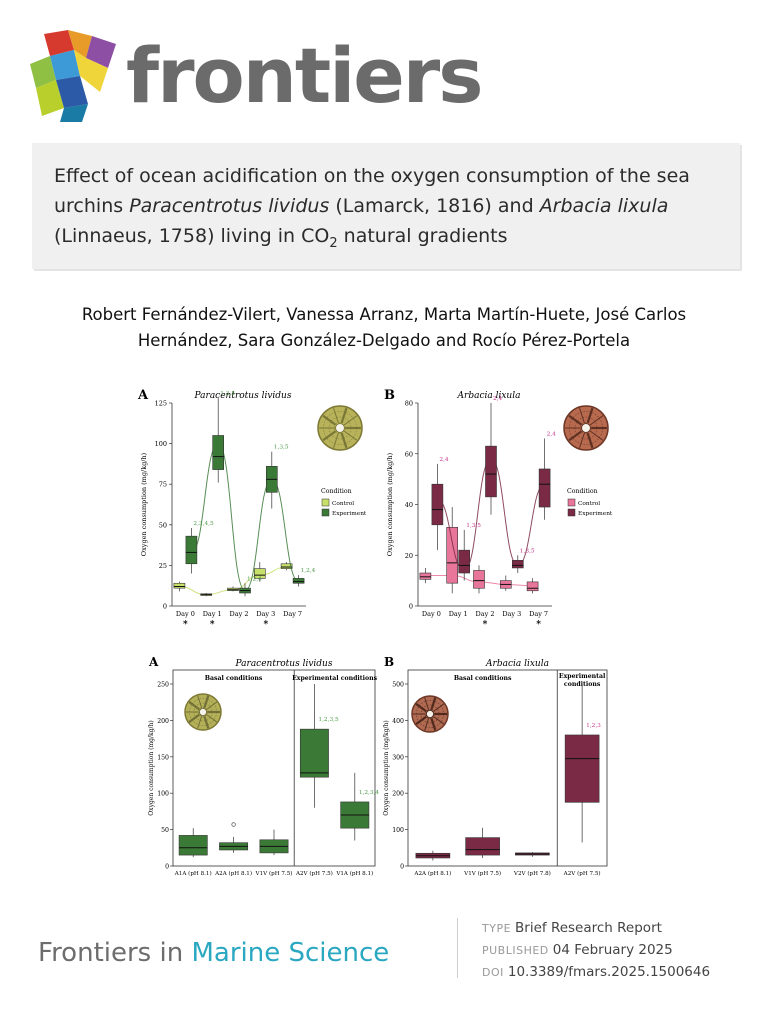 The image size is (768, 1024). I want to click on x-tick-label: V2V (pH 7.8), so click(532, 873).